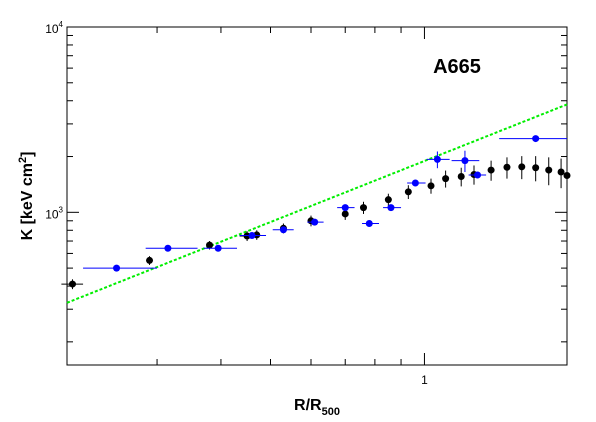 Image resolution: width=596 pixels, height=422 pixels. I want to click on x-axis-label-main: R/R, so click(308, 405).